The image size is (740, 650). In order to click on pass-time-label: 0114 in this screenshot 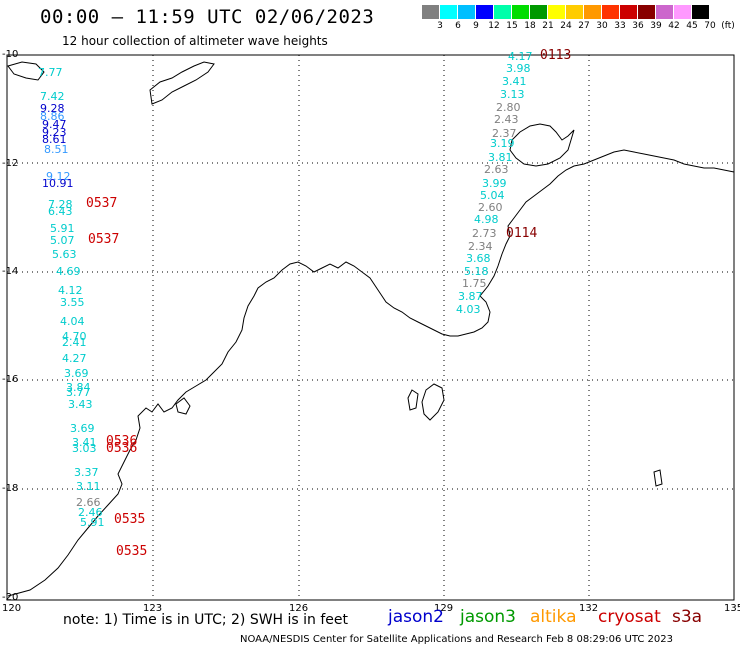, I will do `click(522, 233)`.